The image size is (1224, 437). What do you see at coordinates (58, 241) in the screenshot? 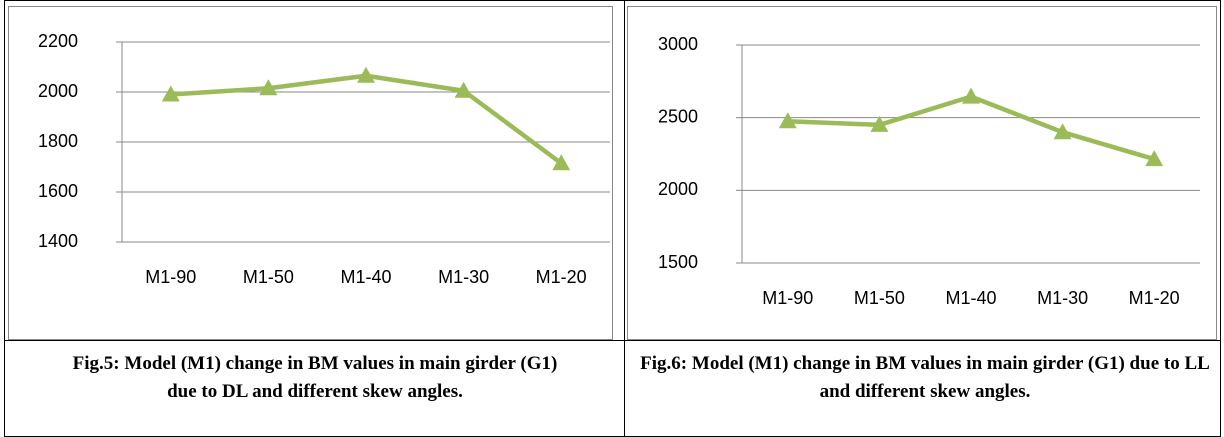
I see `y-tick-label: 1400` at bounding box center [58, 241].